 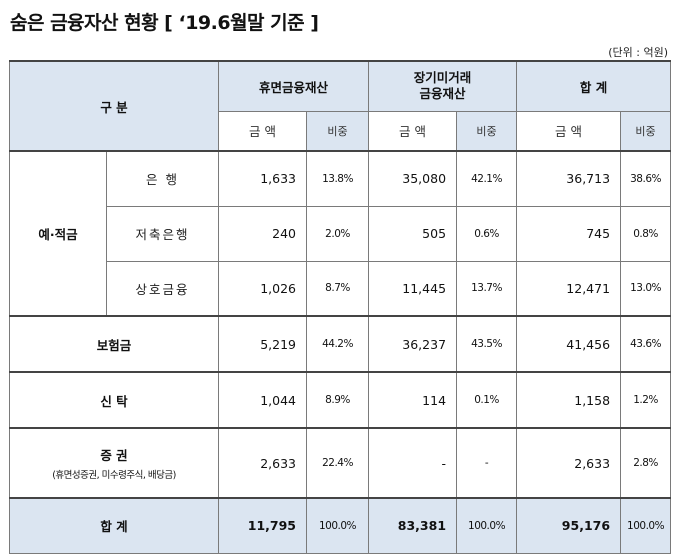 What do you see at coordinates (263, 400) in the screenshot?
I see `cell-amount: 1,044` at bounding box center [263, 400].